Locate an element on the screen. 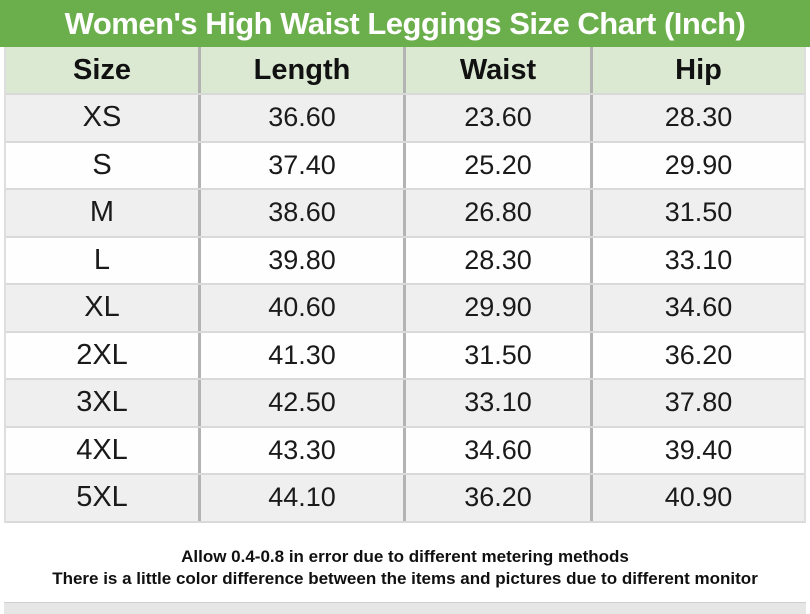  column-header-hip: Hip is located at coordinates (698, 69).